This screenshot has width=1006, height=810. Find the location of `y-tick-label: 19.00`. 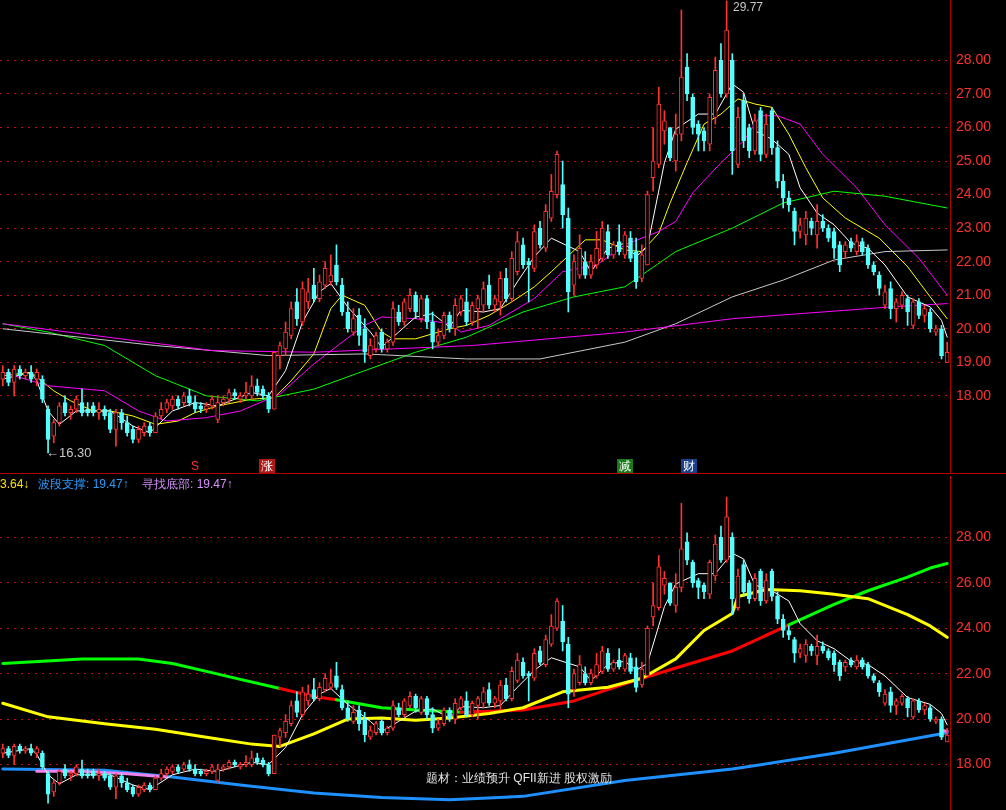

y-tick-label: 19.00 is located at coordinates (974, 361).